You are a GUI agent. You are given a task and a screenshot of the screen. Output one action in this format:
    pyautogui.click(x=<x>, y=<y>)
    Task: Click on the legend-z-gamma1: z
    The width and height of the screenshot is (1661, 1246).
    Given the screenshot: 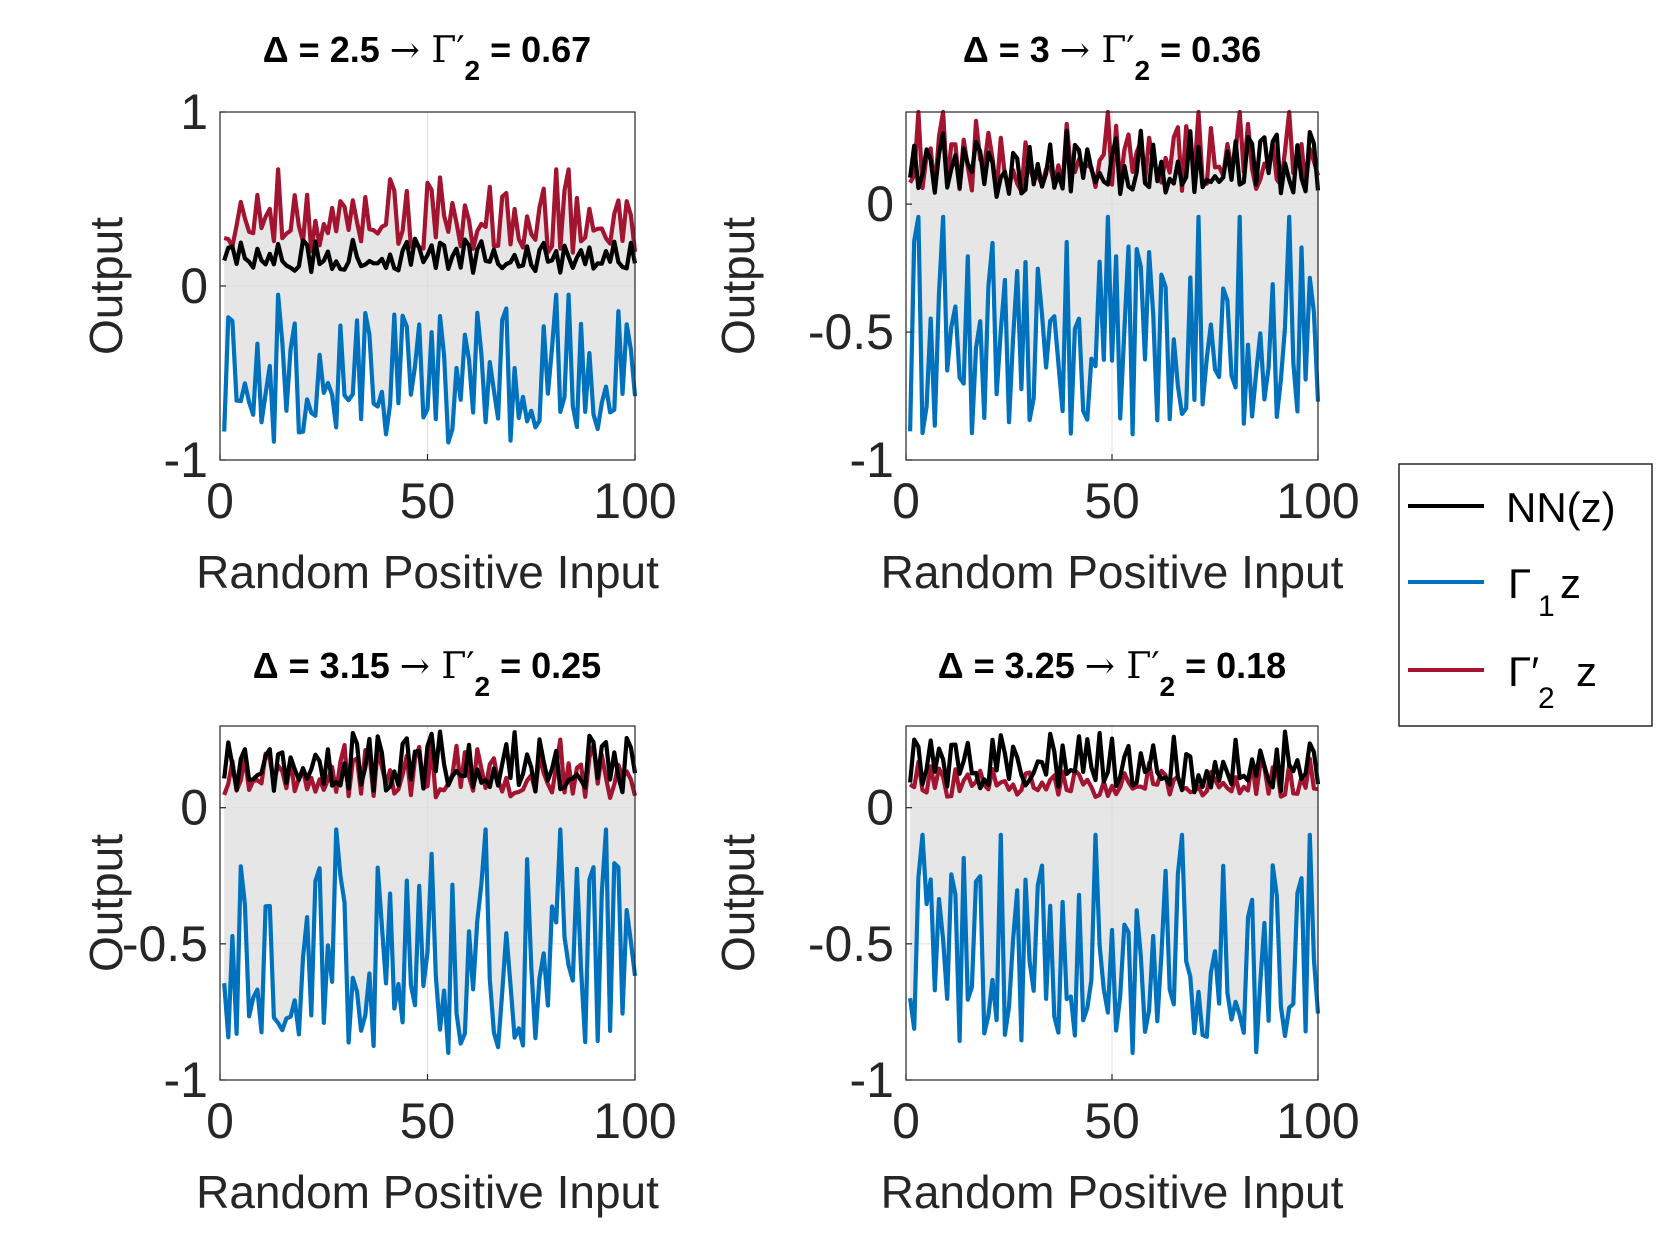 What is the action you would take?
    pyautogui.click(x=1570, y=583)
    